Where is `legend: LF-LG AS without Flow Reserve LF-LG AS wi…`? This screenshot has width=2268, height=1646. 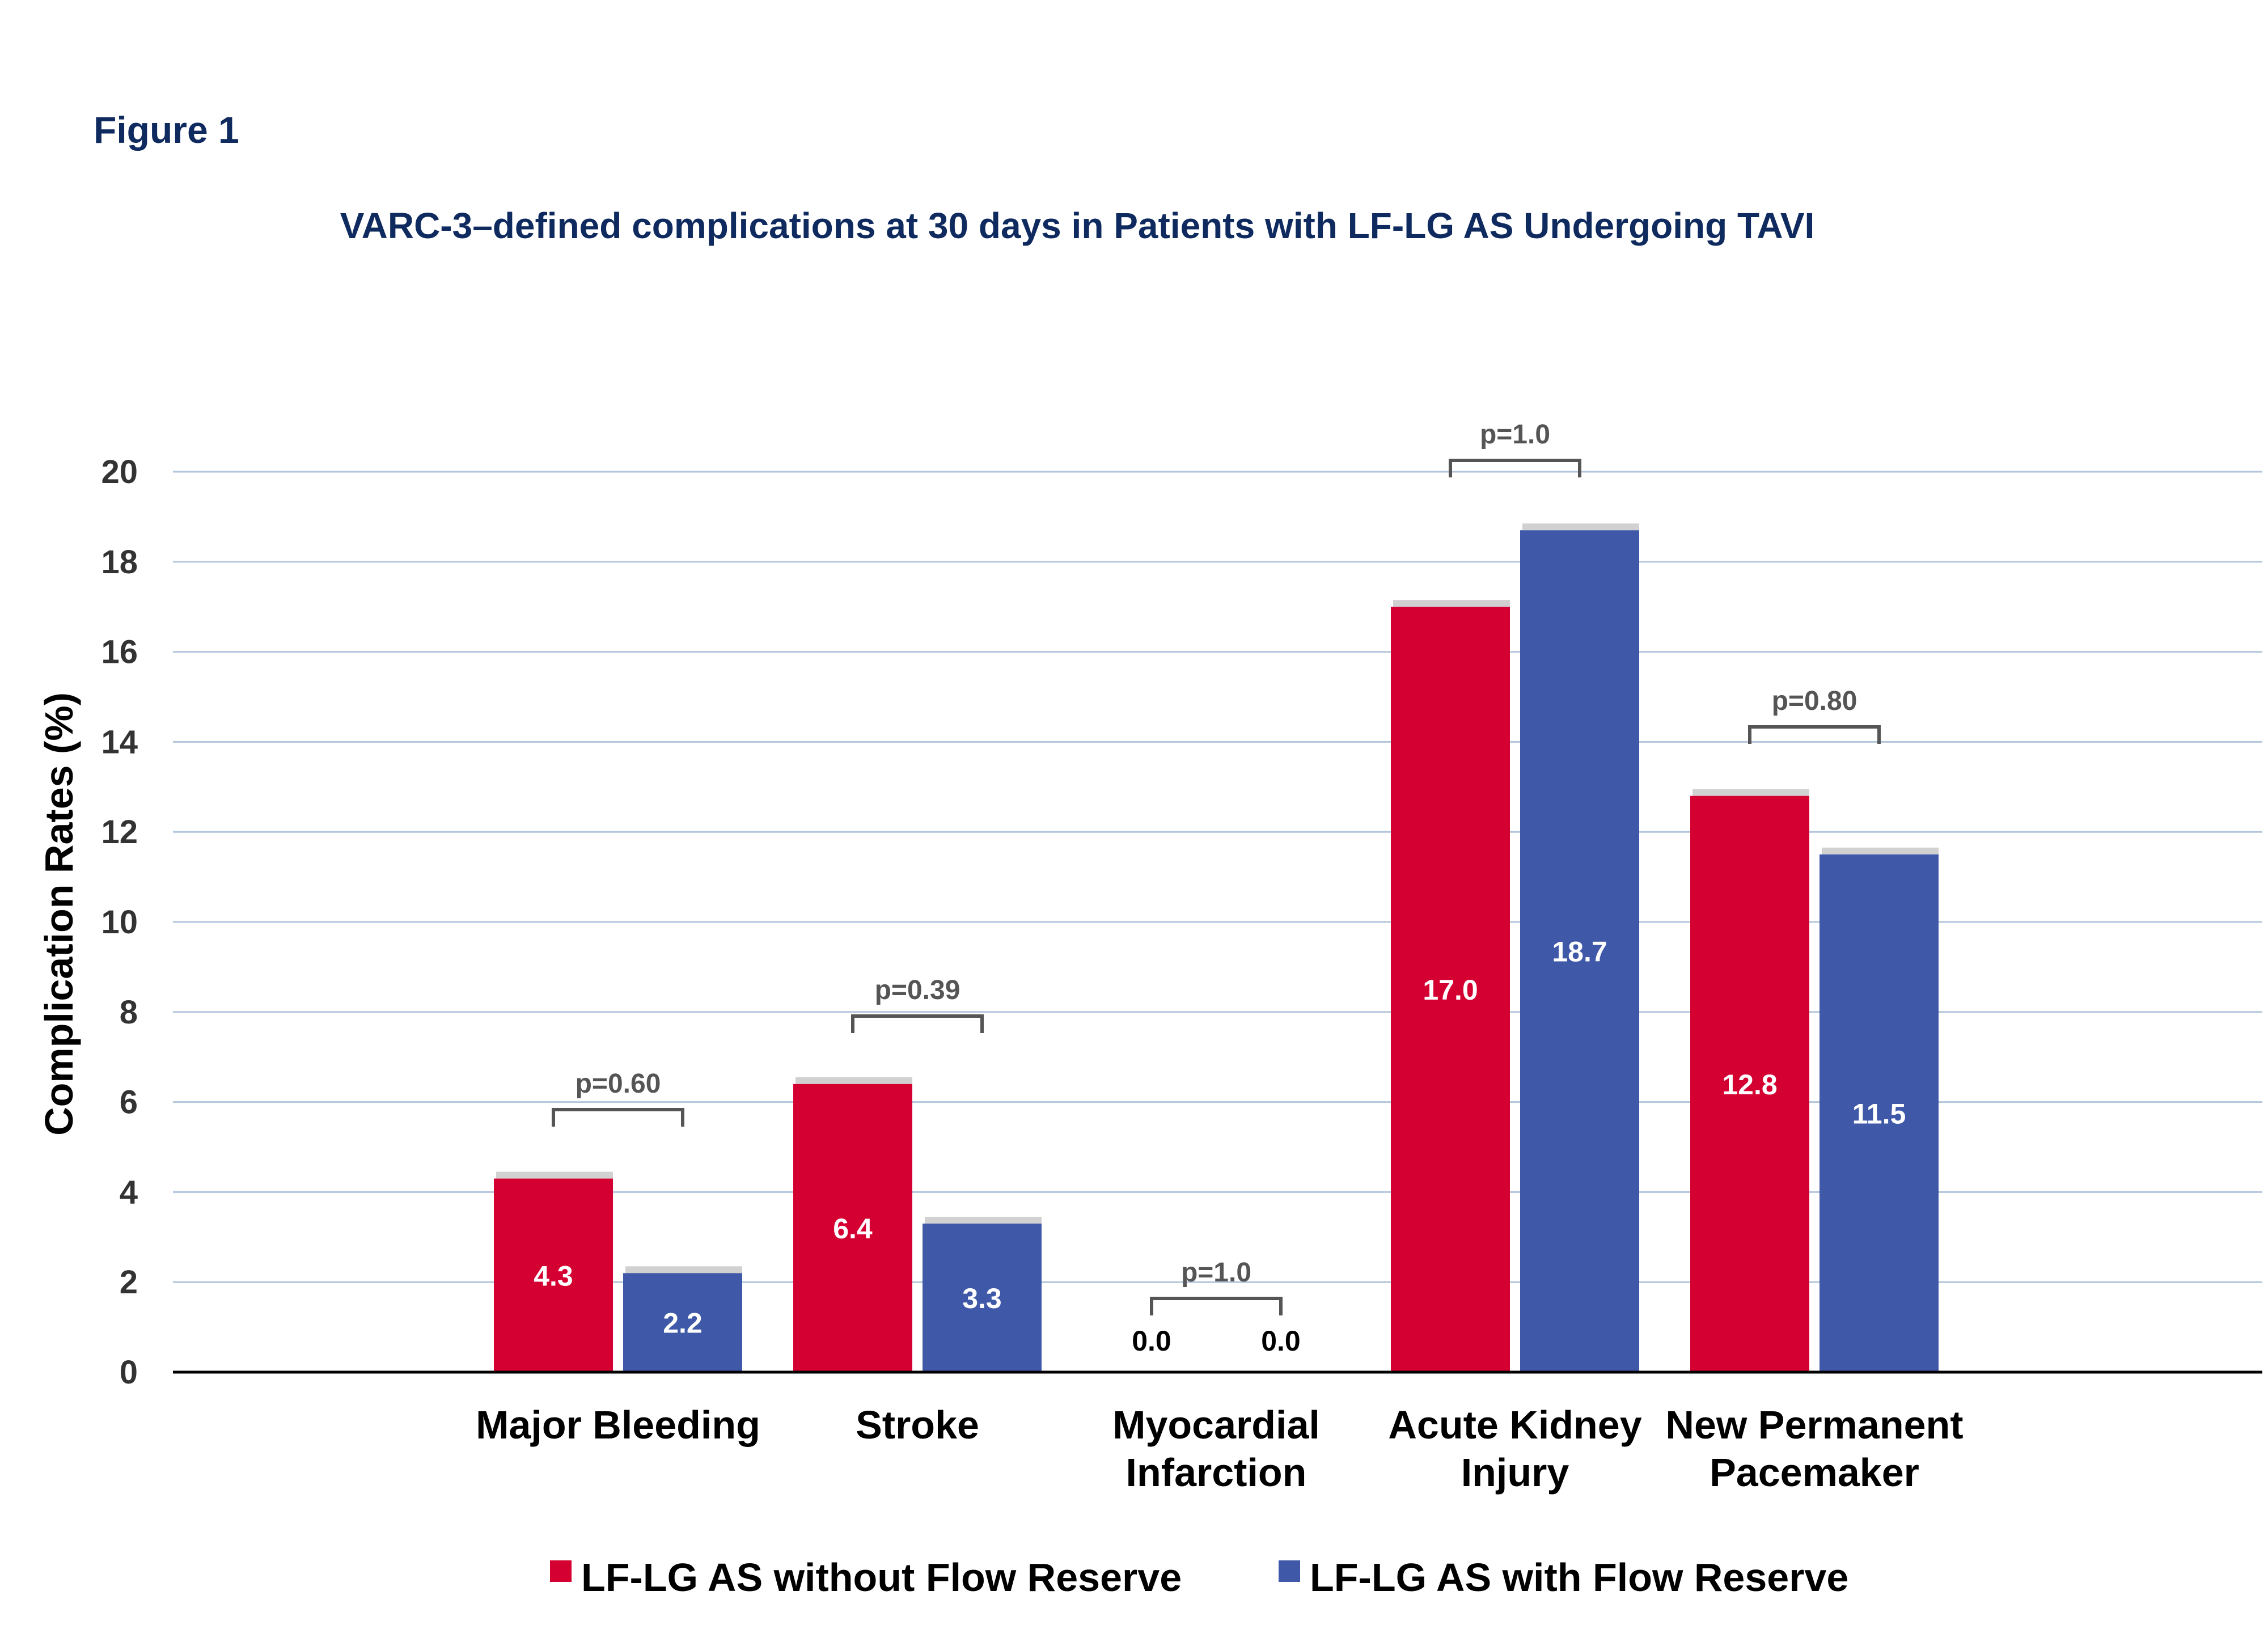 legend: LF-LG AS without Flow Reserve LF-LG AS wi… is located at coordinates (1199, 1577).